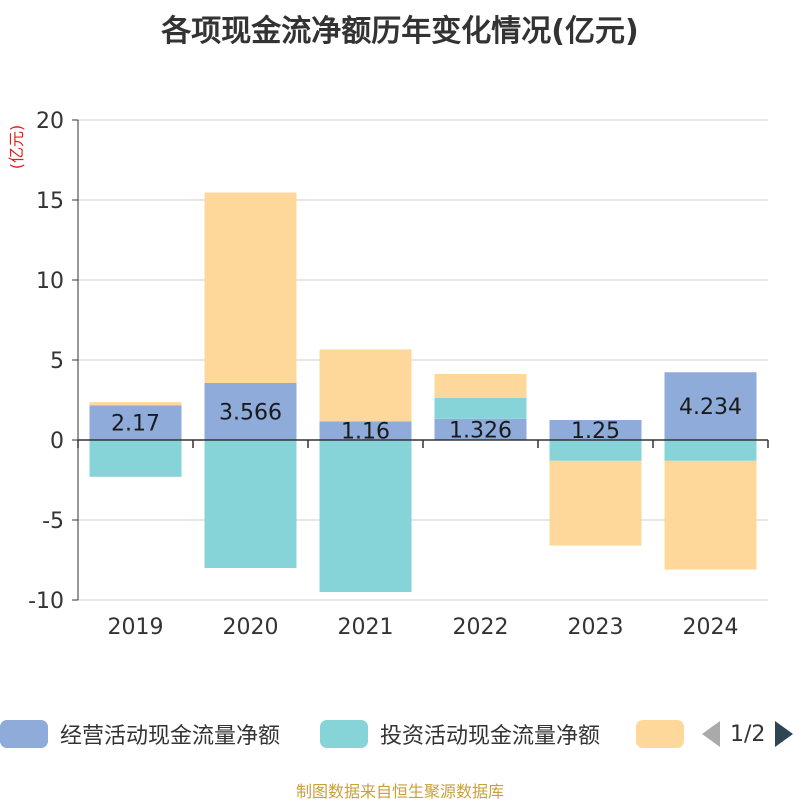 The image size is (800, 802). What do you see at coordinates (711, 627) in the screenshot?
I see `x-tick-label: 2024` at bounding box center [711, 627].